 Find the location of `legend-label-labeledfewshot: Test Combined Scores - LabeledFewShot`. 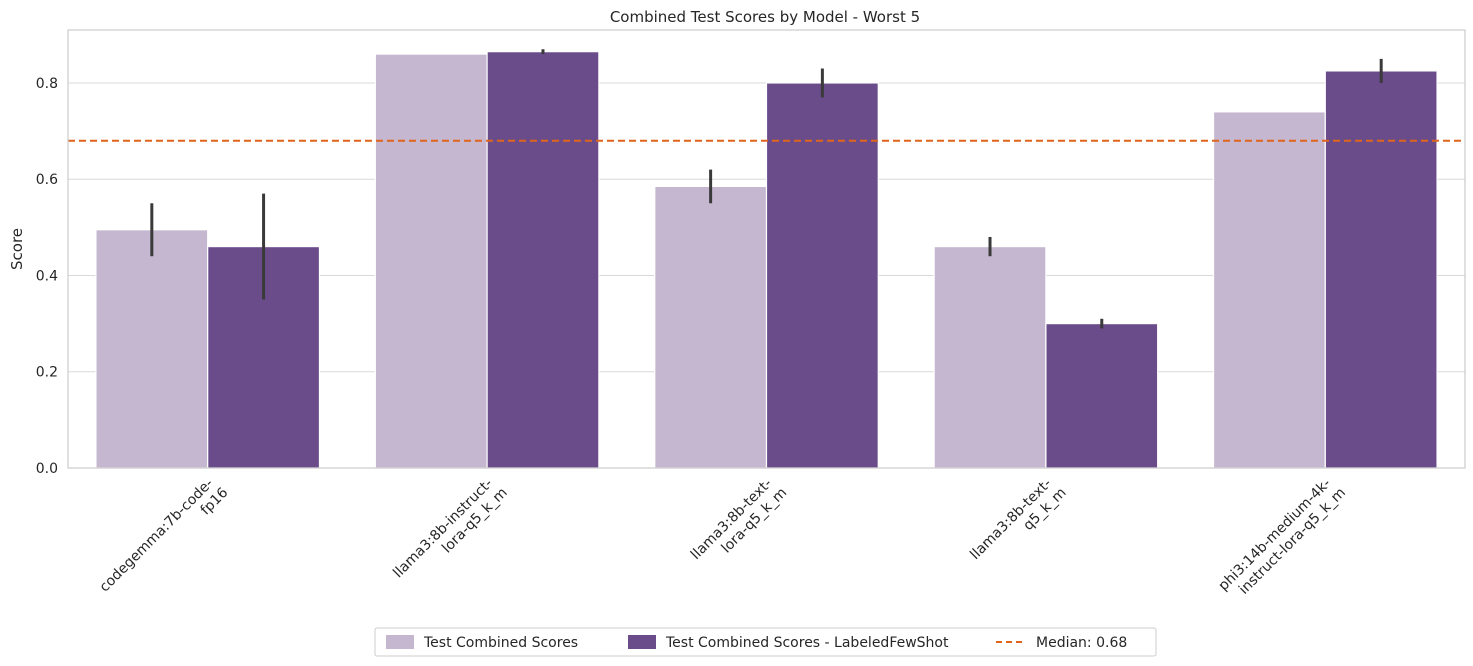

legend-label-labeledfewshot: Test Combined Scores - LabeledFewShot is located at coordinates (807, 643).